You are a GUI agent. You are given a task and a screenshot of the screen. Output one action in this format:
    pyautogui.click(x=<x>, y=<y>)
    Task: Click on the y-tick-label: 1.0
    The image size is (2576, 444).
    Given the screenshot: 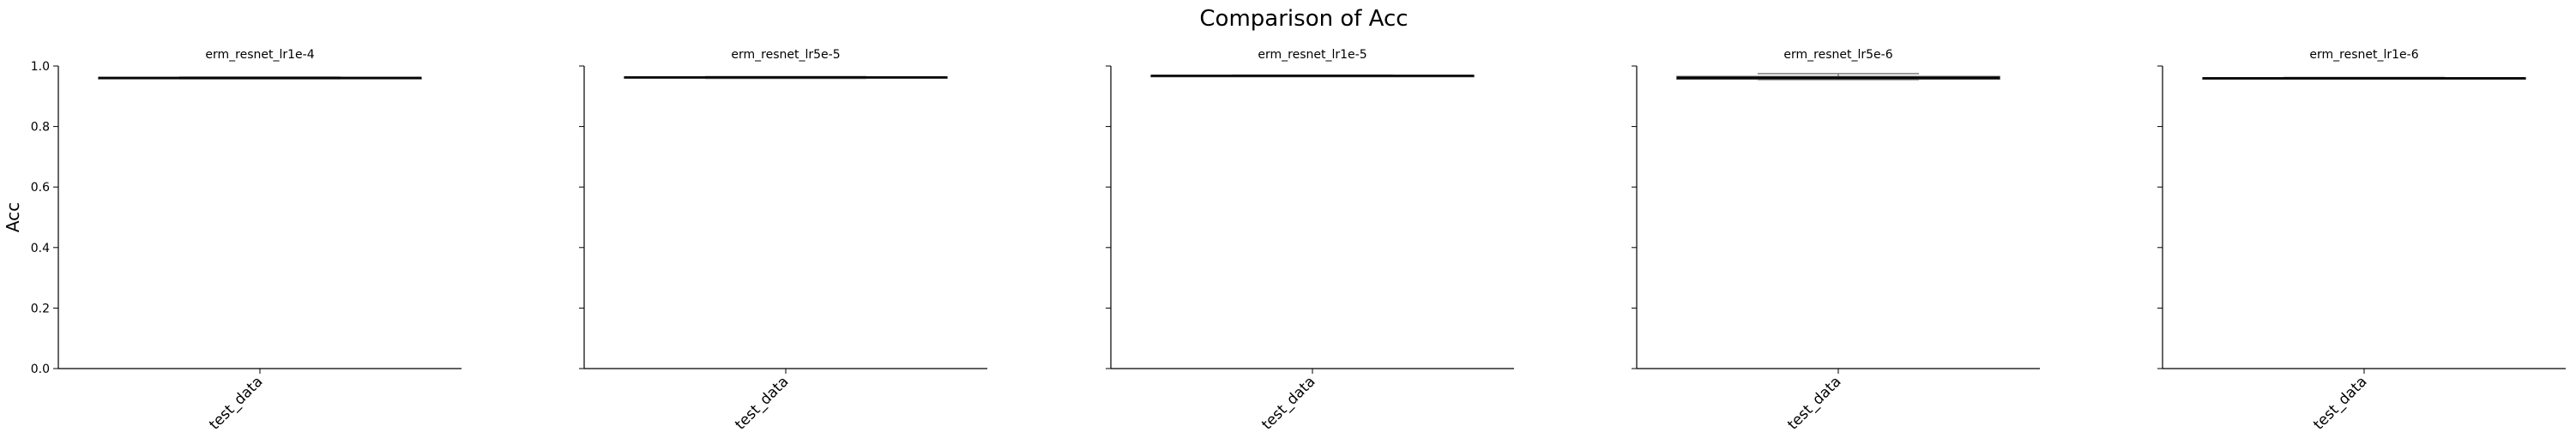 What is the action you would take?
    pyautogui.click(x=40, y=67)
    